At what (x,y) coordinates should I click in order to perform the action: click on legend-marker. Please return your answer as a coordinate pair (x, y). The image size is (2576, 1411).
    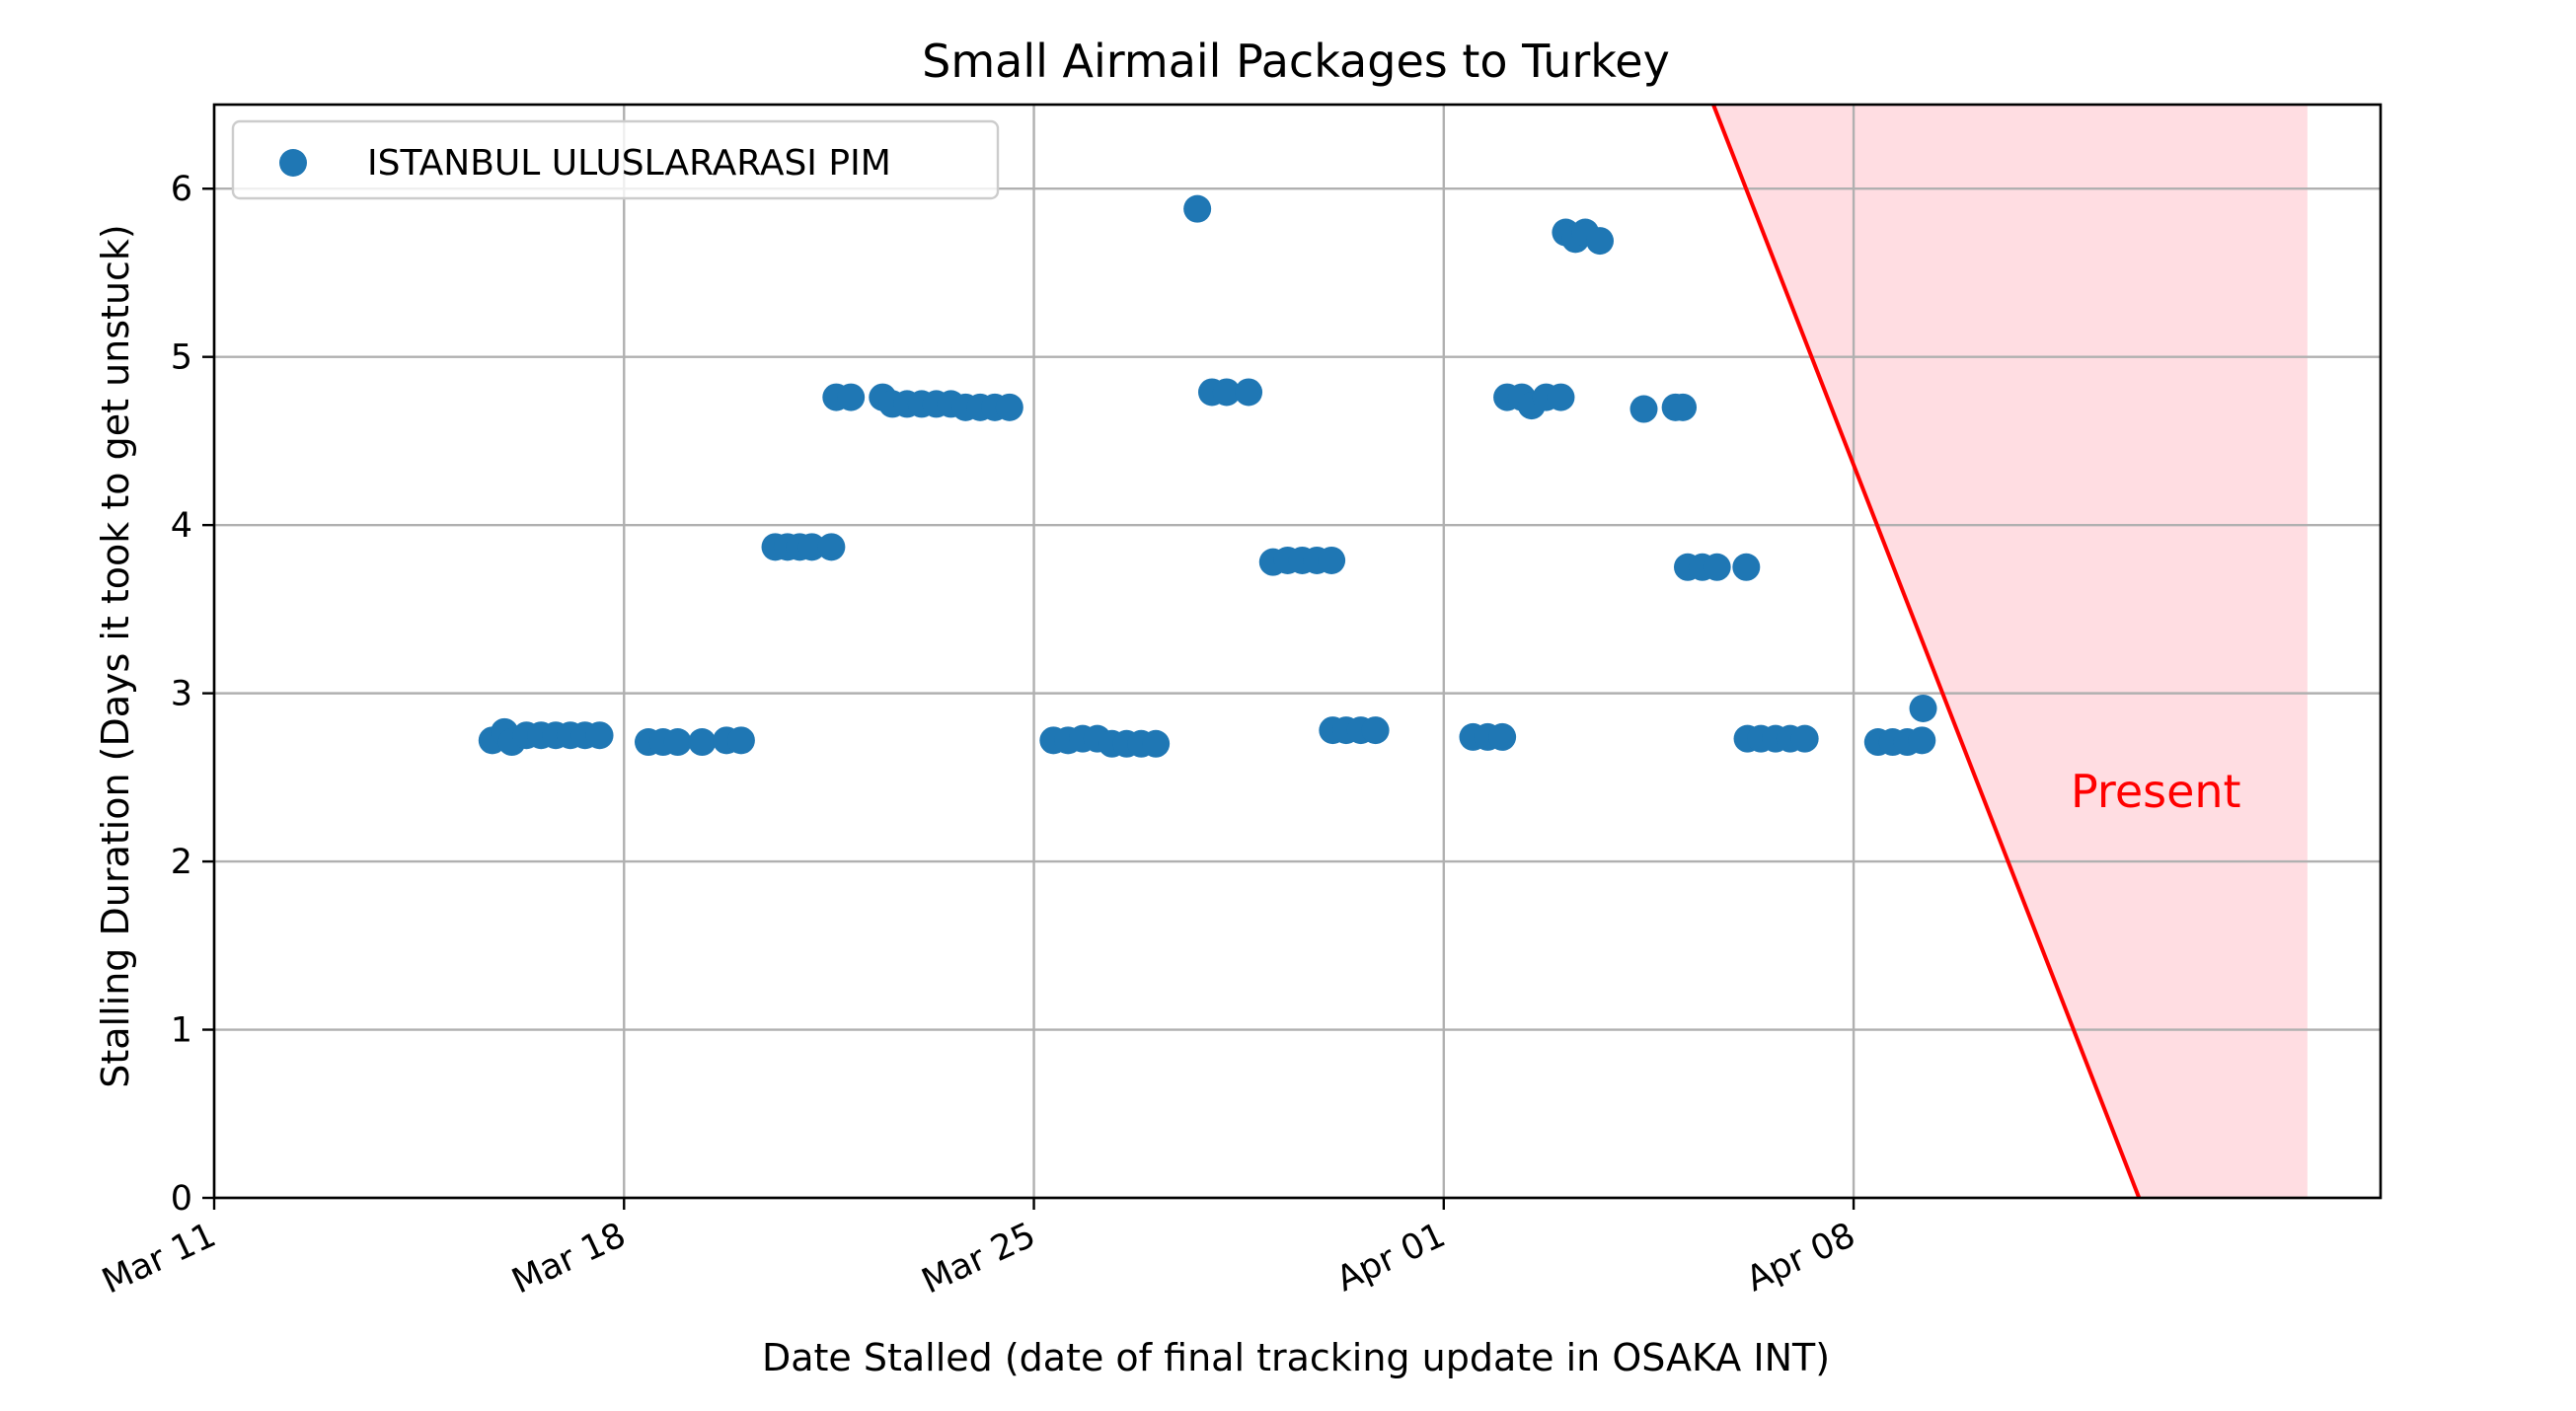
    Looking at the image, I should click on (293, 163).